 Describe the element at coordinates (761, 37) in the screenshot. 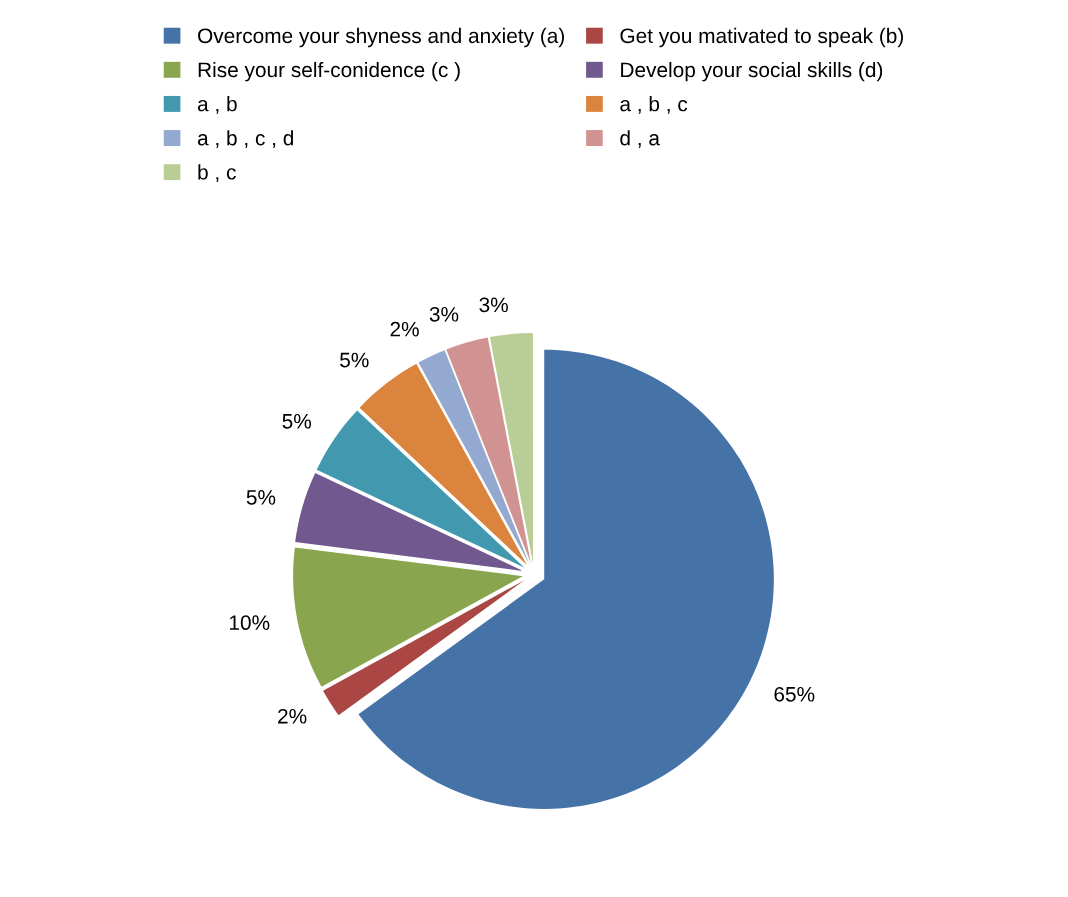

I see `legend-label: Get you mativated to speak (b)` at that location.